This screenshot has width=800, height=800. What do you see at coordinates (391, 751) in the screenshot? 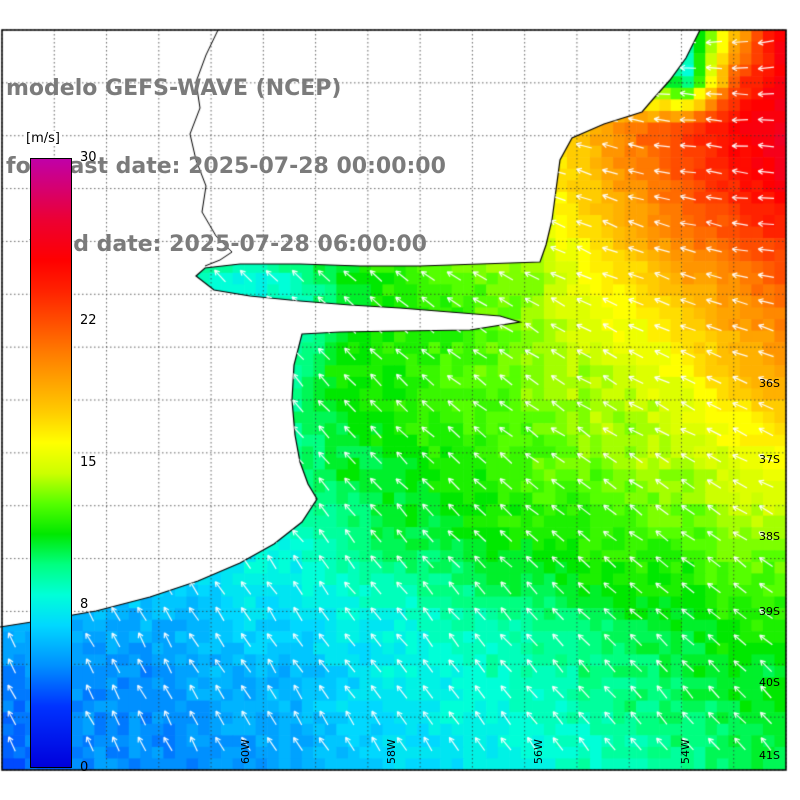
I see `lon-tick-label: 58W` at bounding box center [391, 751].